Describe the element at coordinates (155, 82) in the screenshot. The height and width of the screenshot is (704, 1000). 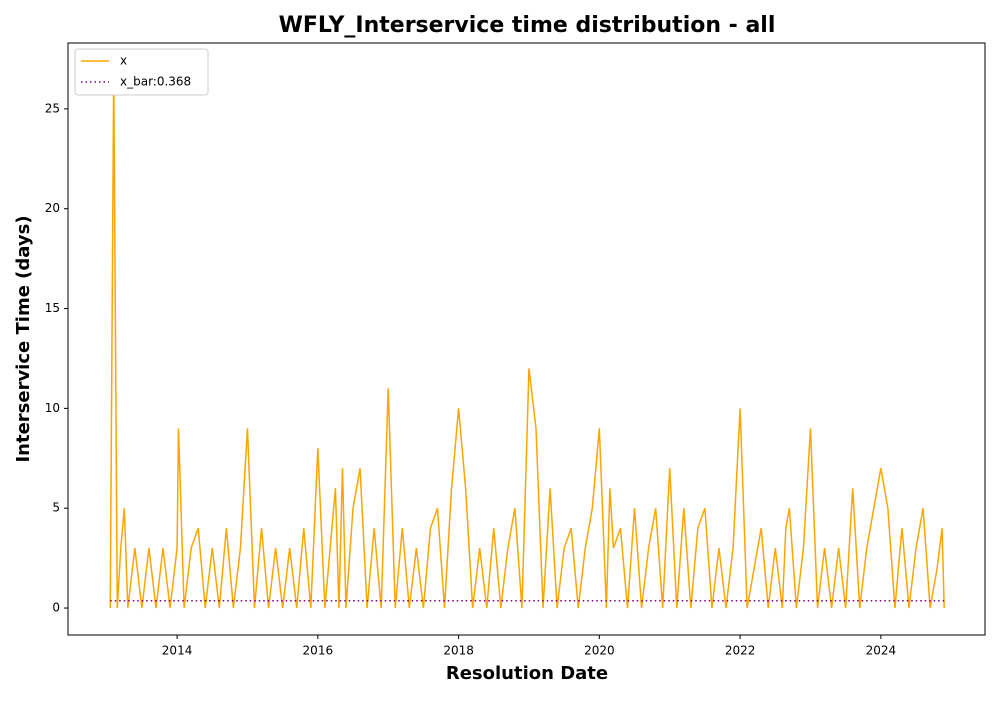
I see `legend-label: x_bar:0.368` at that location.